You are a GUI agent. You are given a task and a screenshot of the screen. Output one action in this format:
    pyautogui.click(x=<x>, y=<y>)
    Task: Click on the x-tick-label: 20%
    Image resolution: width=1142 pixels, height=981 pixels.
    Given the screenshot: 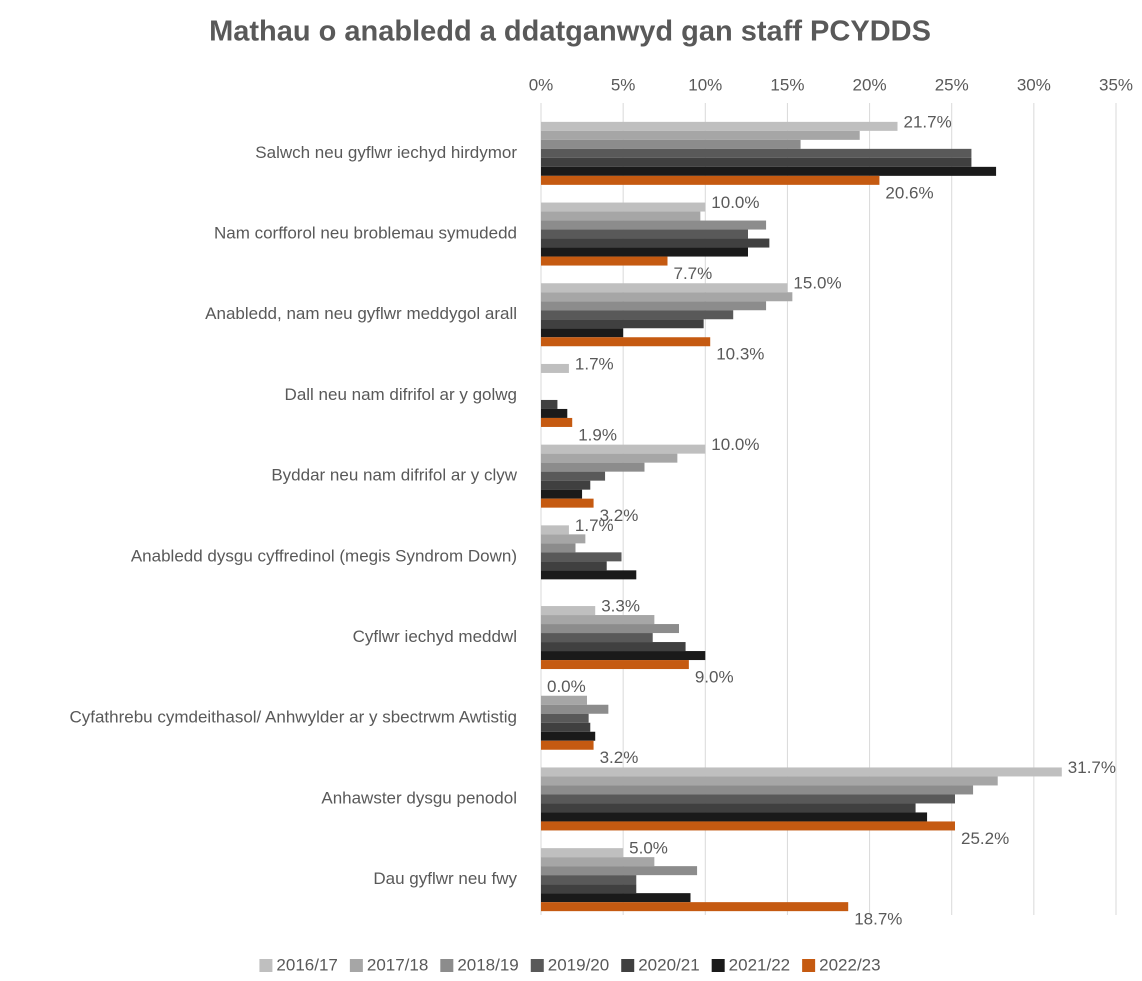 What is the action you would take?
    pyautogui.click(x=870, y=84)
    